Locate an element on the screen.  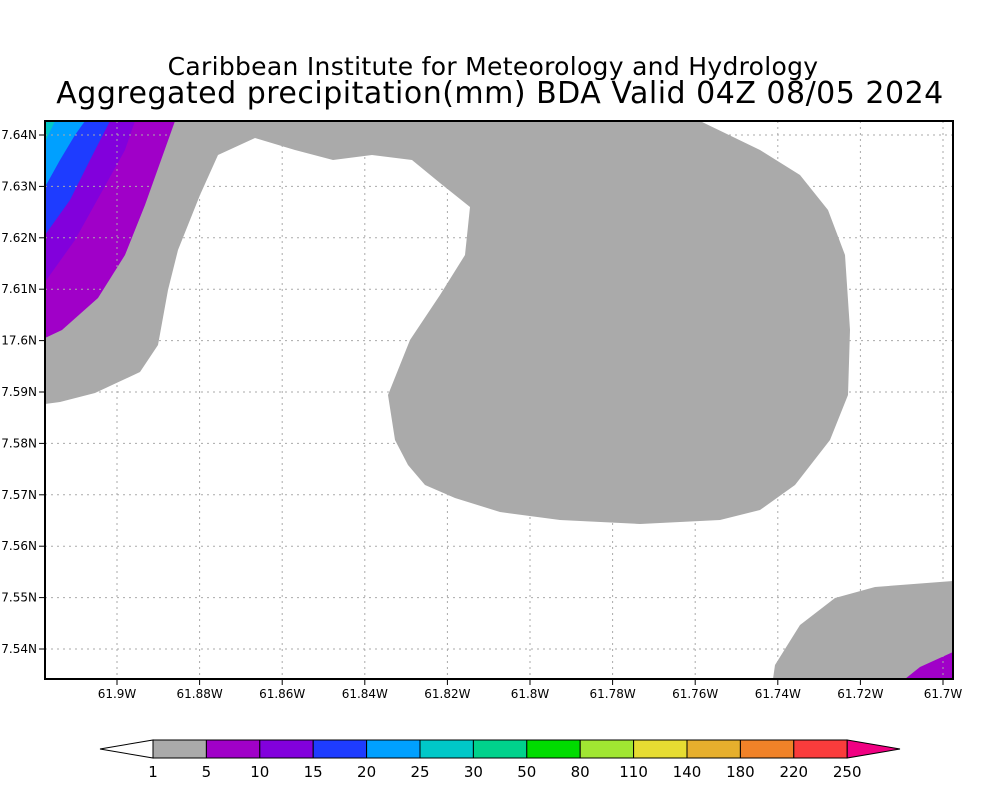
y-tick-label: 7.54N is located at coordinates (19, 649).